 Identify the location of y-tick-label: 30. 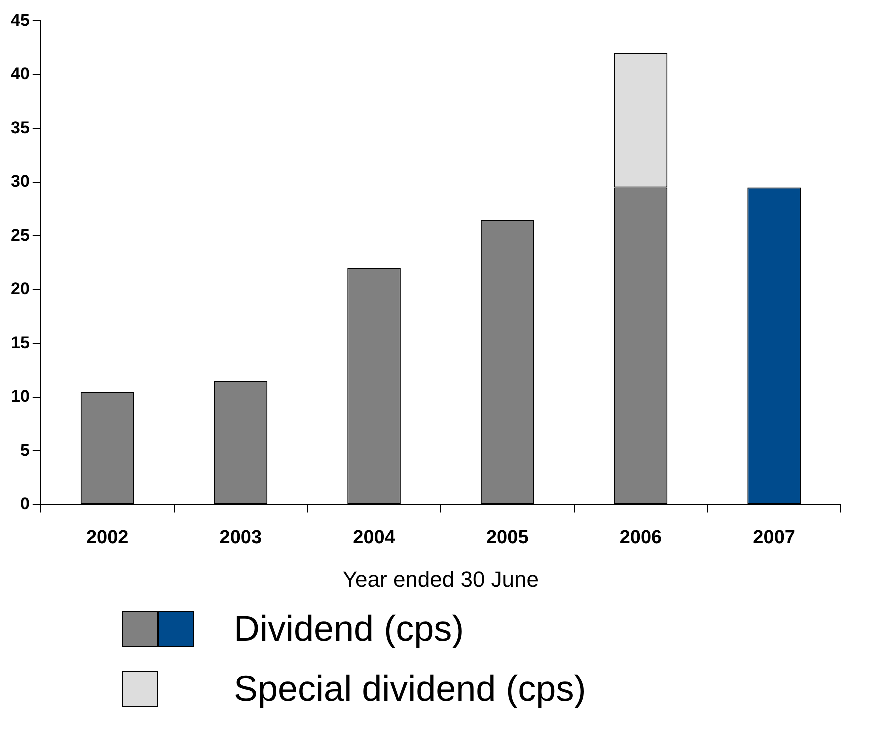
(20, 182).